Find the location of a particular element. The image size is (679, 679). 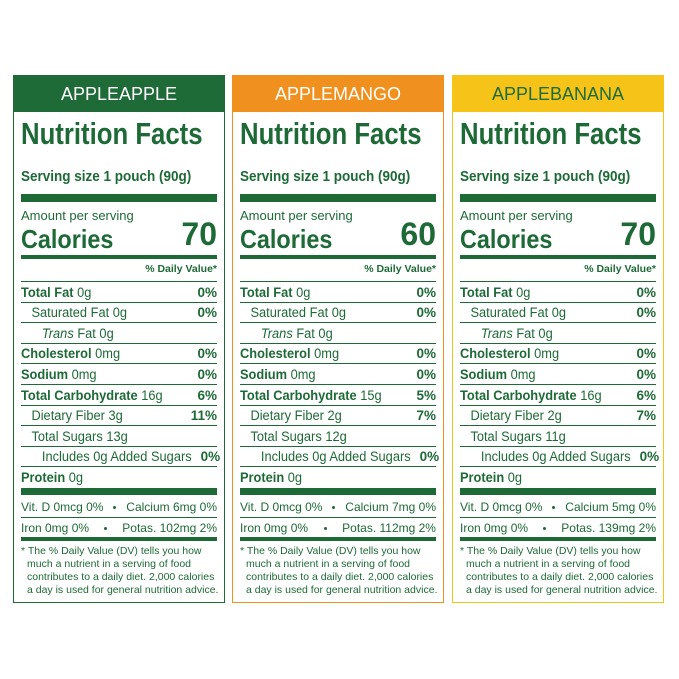

vitamin-right: Potas. 102mg 2% is located at coordinates (169, 528).